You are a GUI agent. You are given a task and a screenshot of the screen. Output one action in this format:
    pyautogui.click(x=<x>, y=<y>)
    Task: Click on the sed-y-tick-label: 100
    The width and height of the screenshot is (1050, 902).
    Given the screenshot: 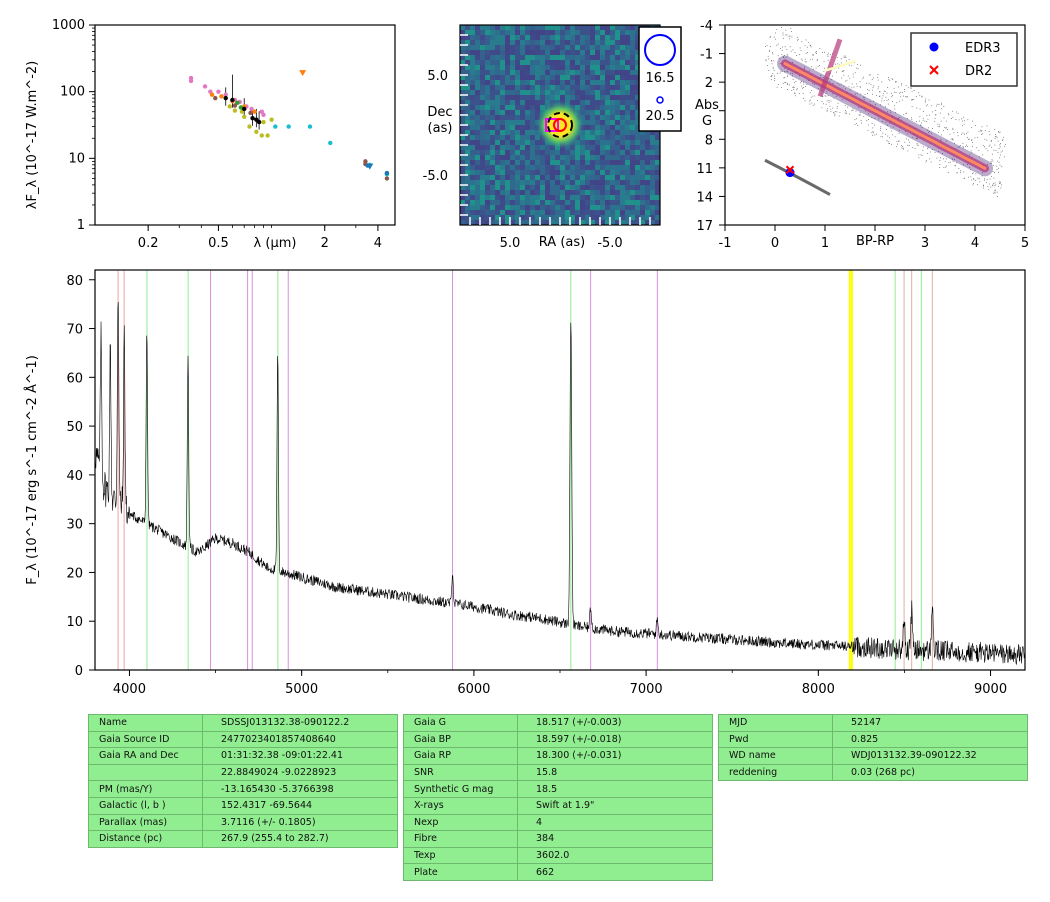 What is the action you would take?
    pyautogui.click(x=72, y=92)
    